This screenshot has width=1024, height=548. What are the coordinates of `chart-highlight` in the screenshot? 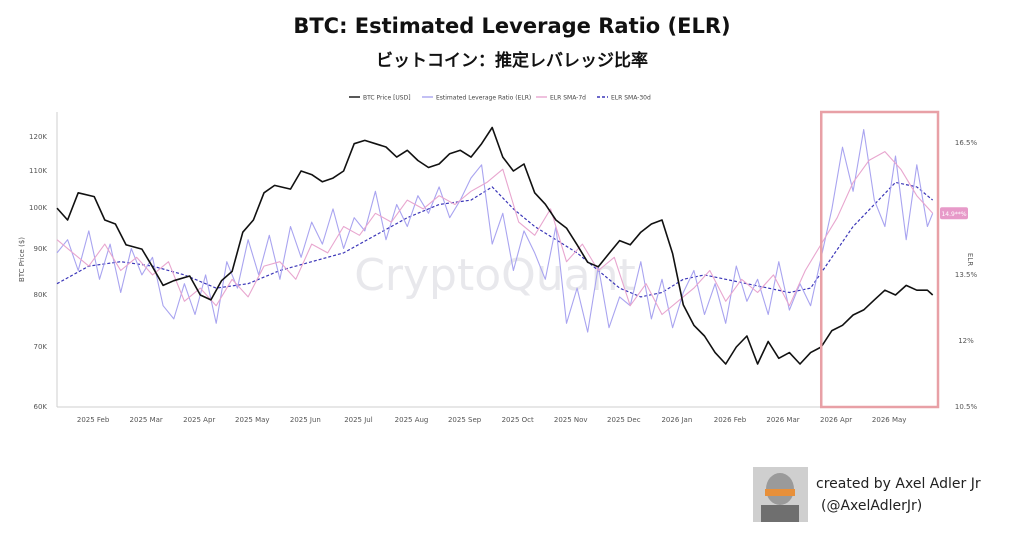 It's located at (879, 259).